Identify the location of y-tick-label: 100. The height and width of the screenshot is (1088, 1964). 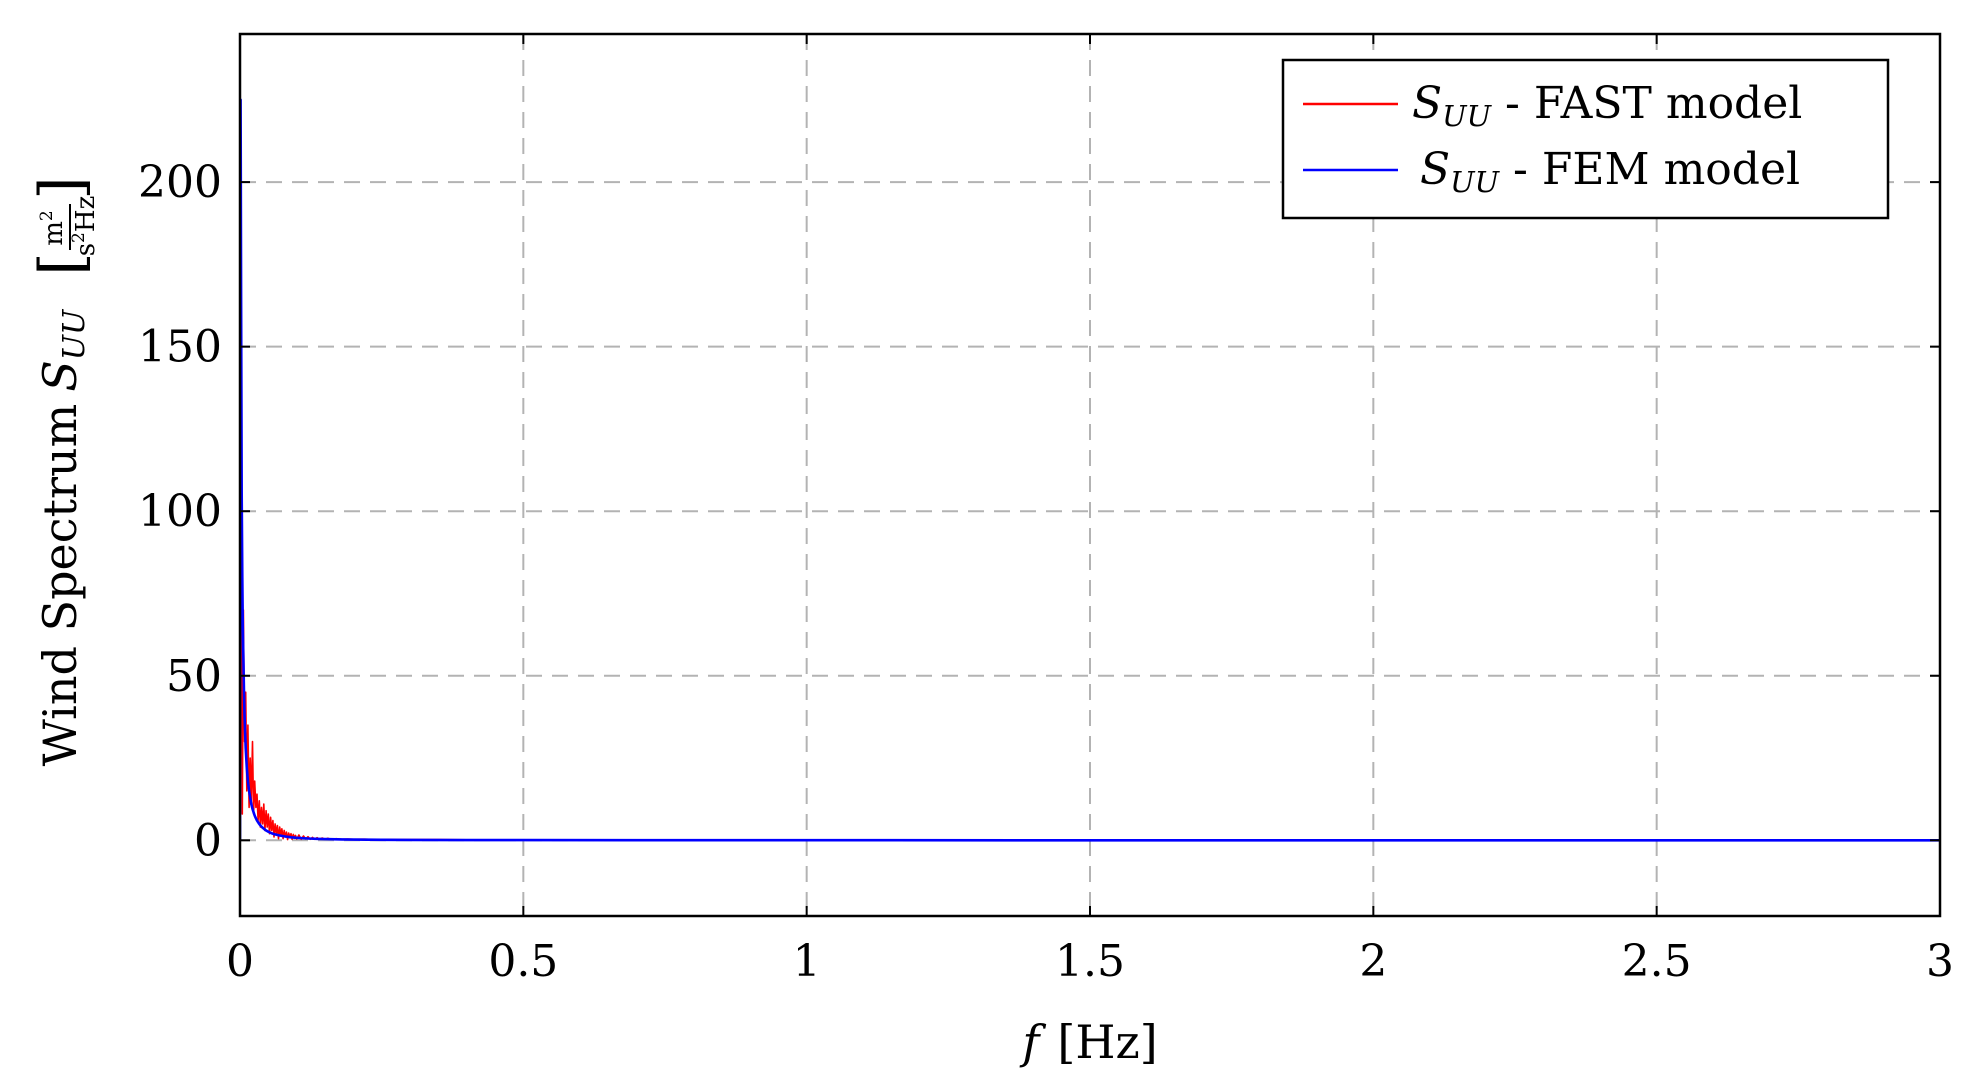
(180, 511).